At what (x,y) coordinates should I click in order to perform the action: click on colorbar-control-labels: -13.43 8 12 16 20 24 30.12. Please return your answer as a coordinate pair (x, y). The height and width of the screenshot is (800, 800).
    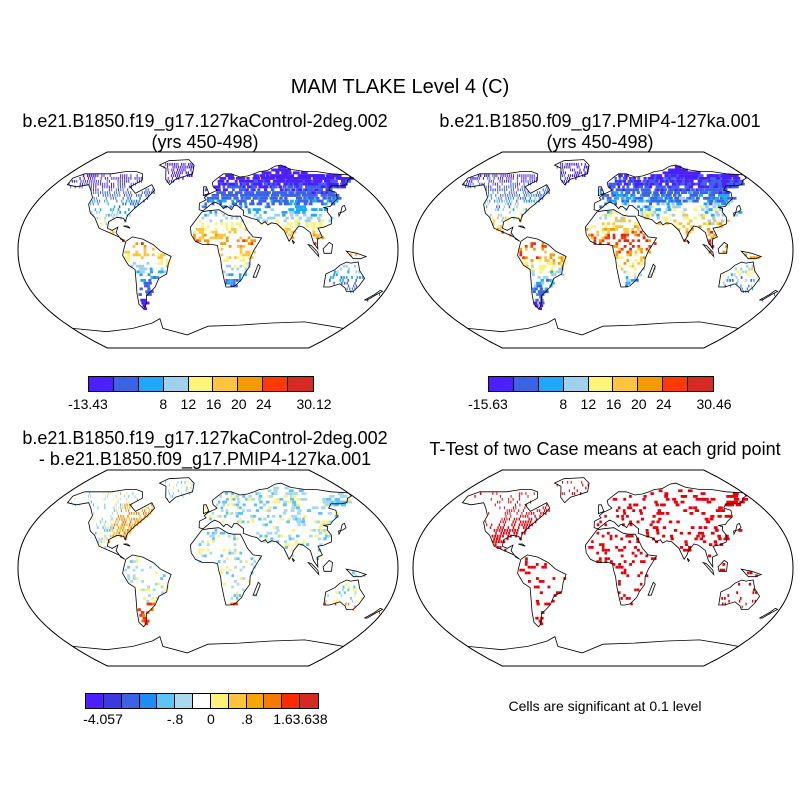
    Looking at the image, I should click on (199, 405).